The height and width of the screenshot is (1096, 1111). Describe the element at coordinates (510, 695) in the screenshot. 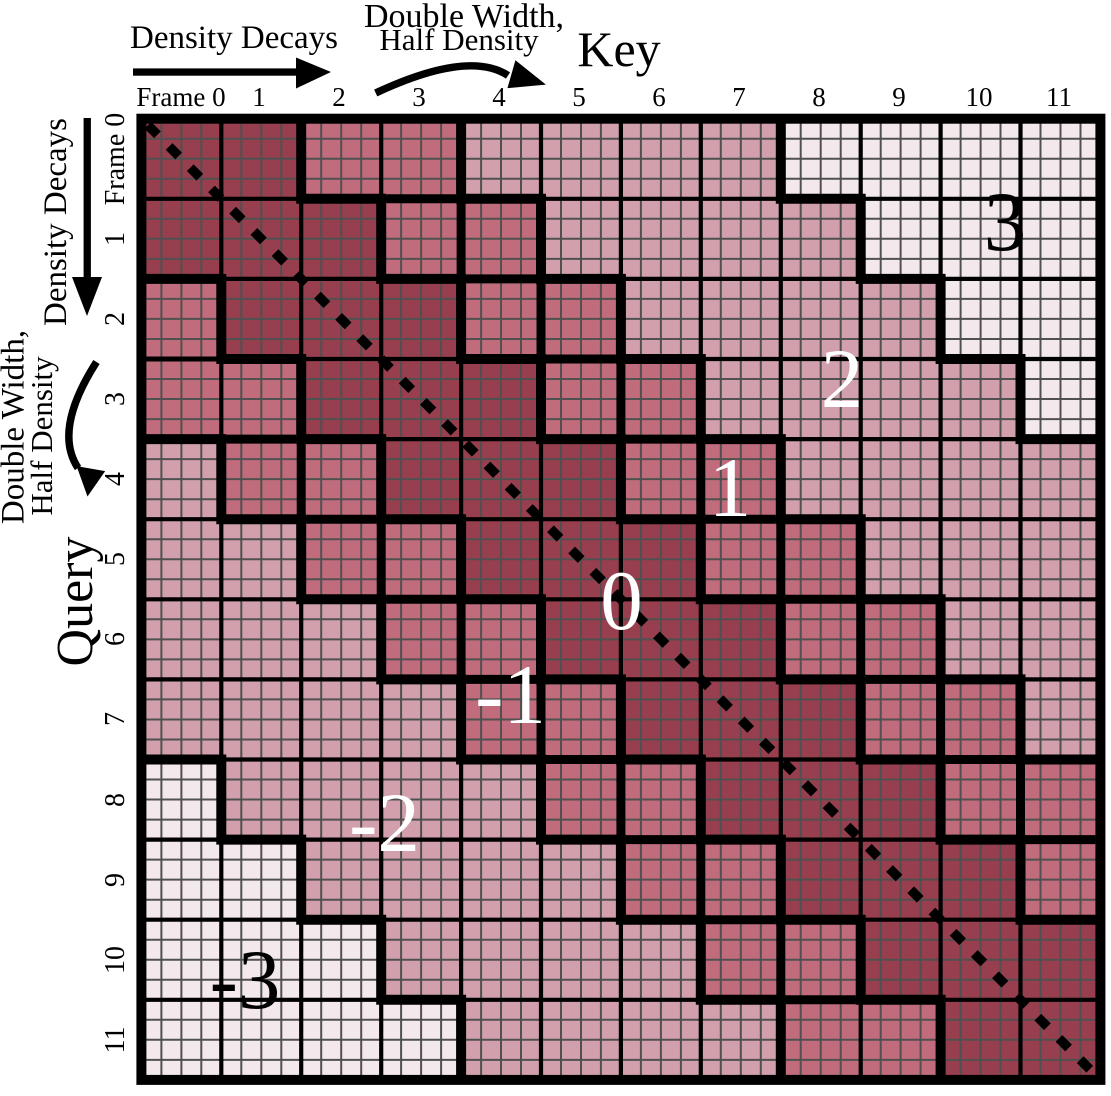

I see `svg-text: -1` at that location.